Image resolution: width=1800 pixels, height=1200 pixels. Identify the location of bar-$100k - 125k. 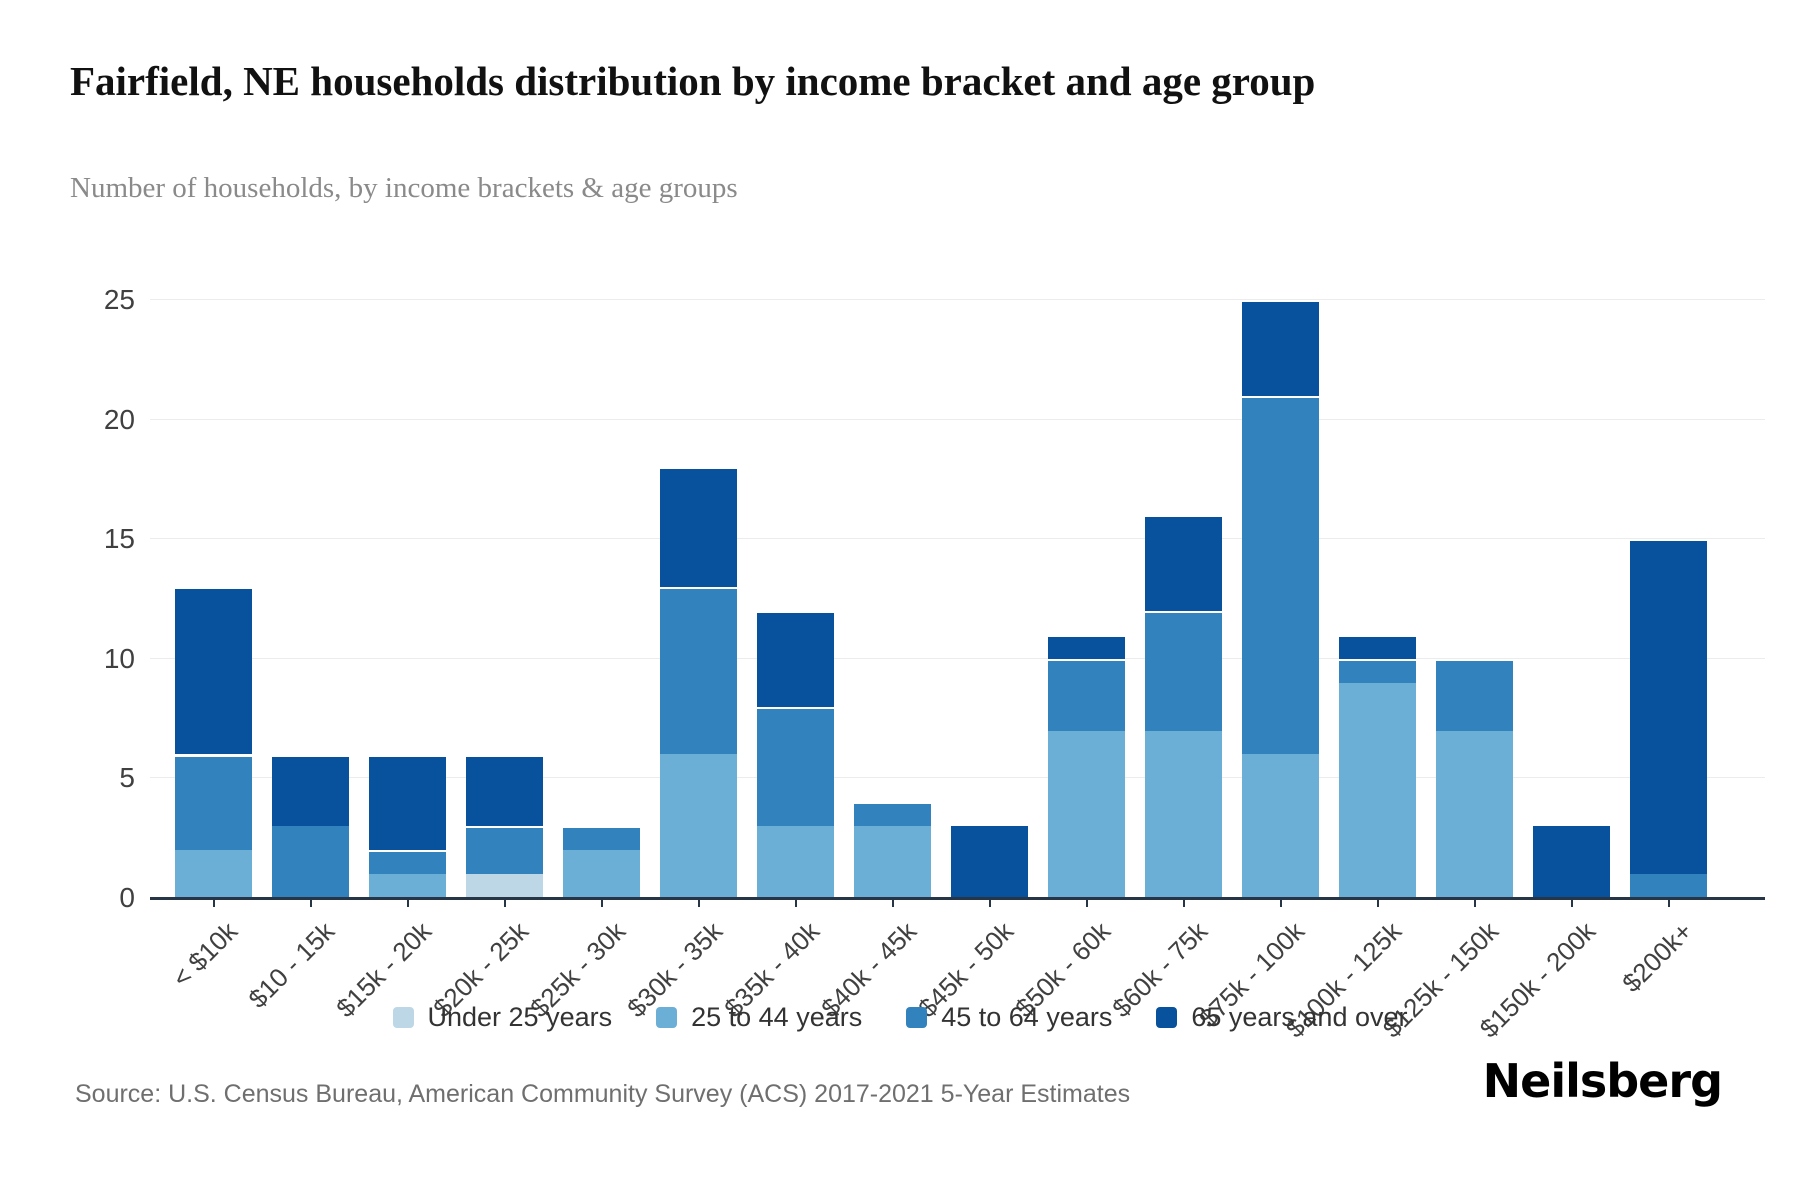
(1377, 599).